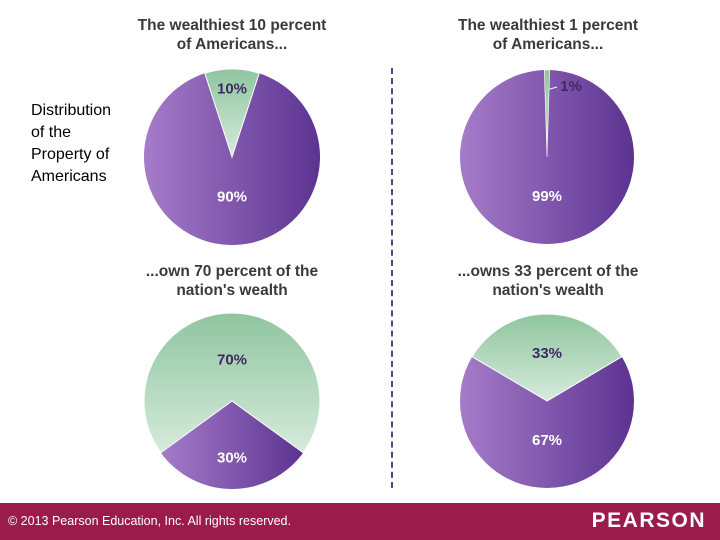 The image size is (720, 540). I want to click on pie-top1-wealth: 33% 67%, so click(547, 401).